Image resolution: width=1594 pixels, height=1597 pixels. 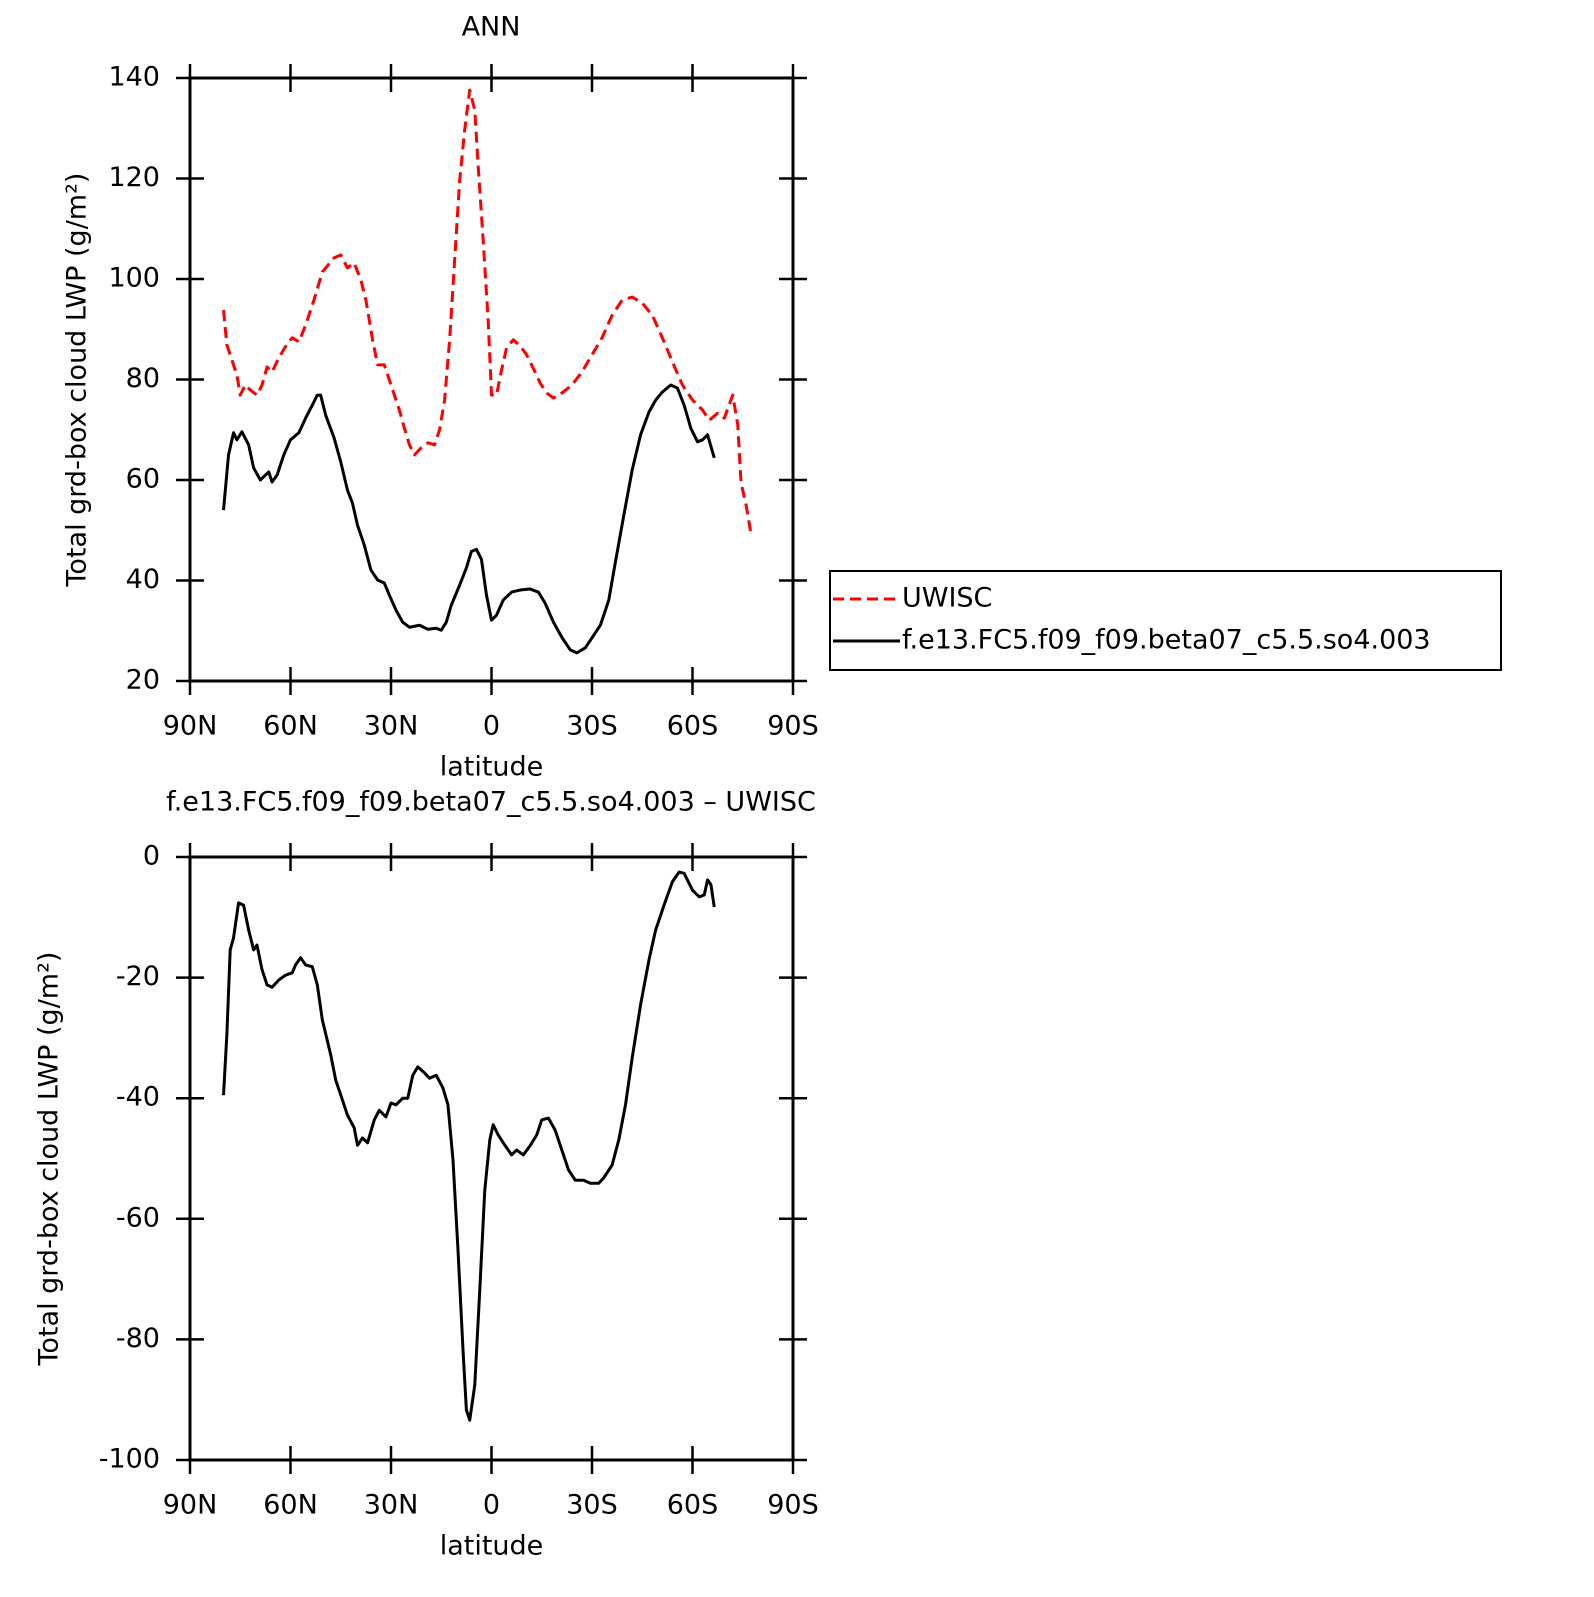 I want to click on y-tick-label: 100, so click(x=134, y=278).